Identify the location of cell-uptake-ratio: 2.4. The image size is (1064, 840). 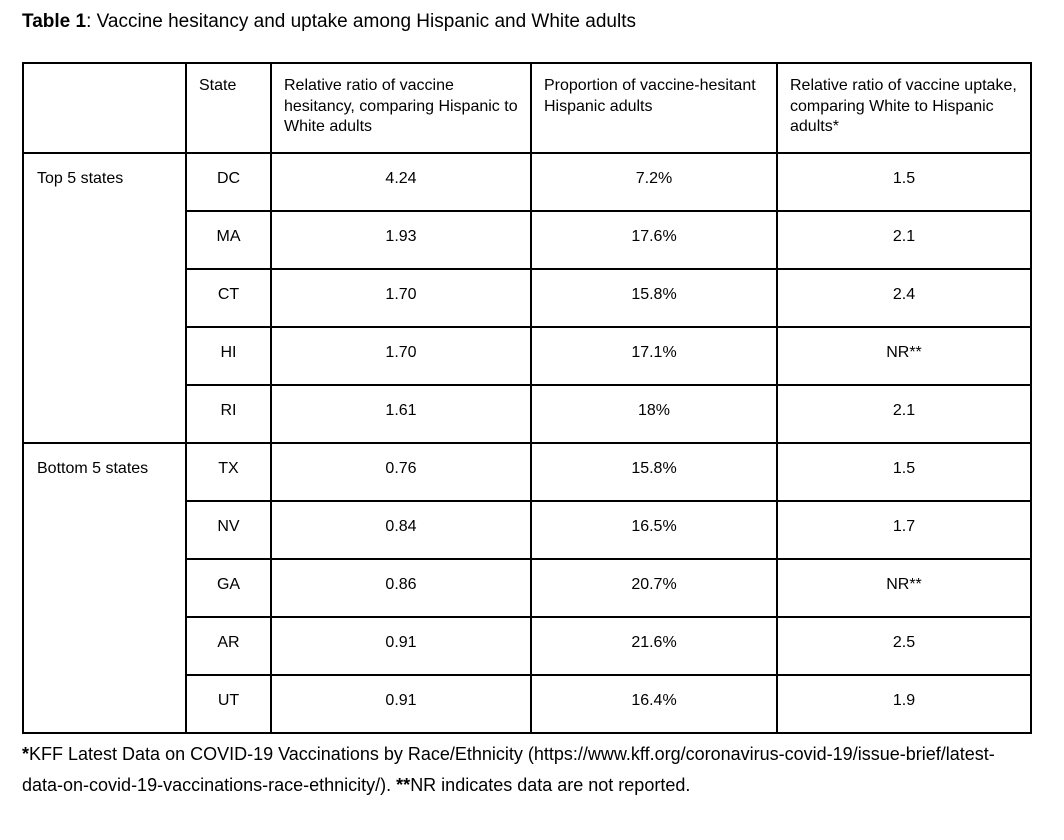
(904, 297).